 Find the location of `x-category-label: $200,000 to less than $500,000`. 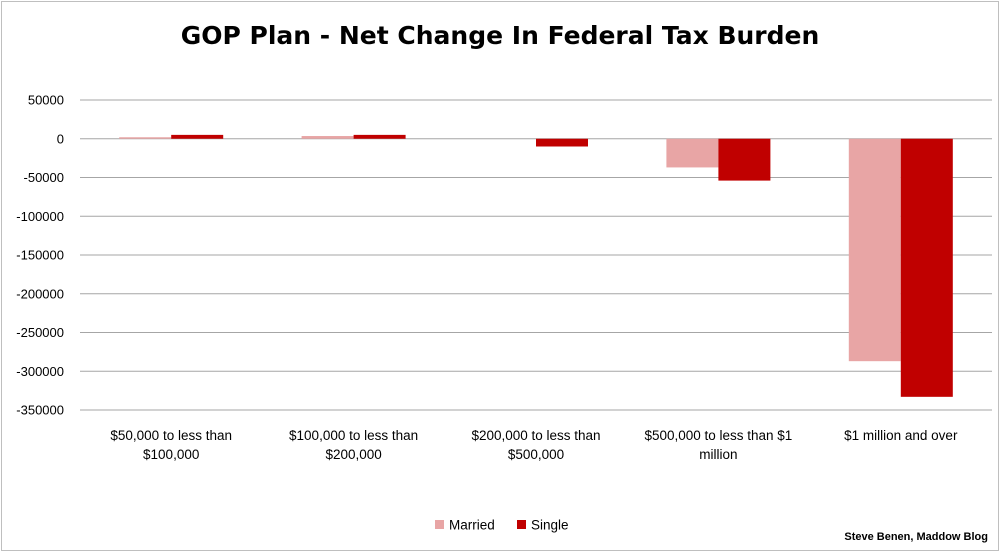

x-category-label: $200,000 to less than $500,000 is located at coordinates (535, 445).